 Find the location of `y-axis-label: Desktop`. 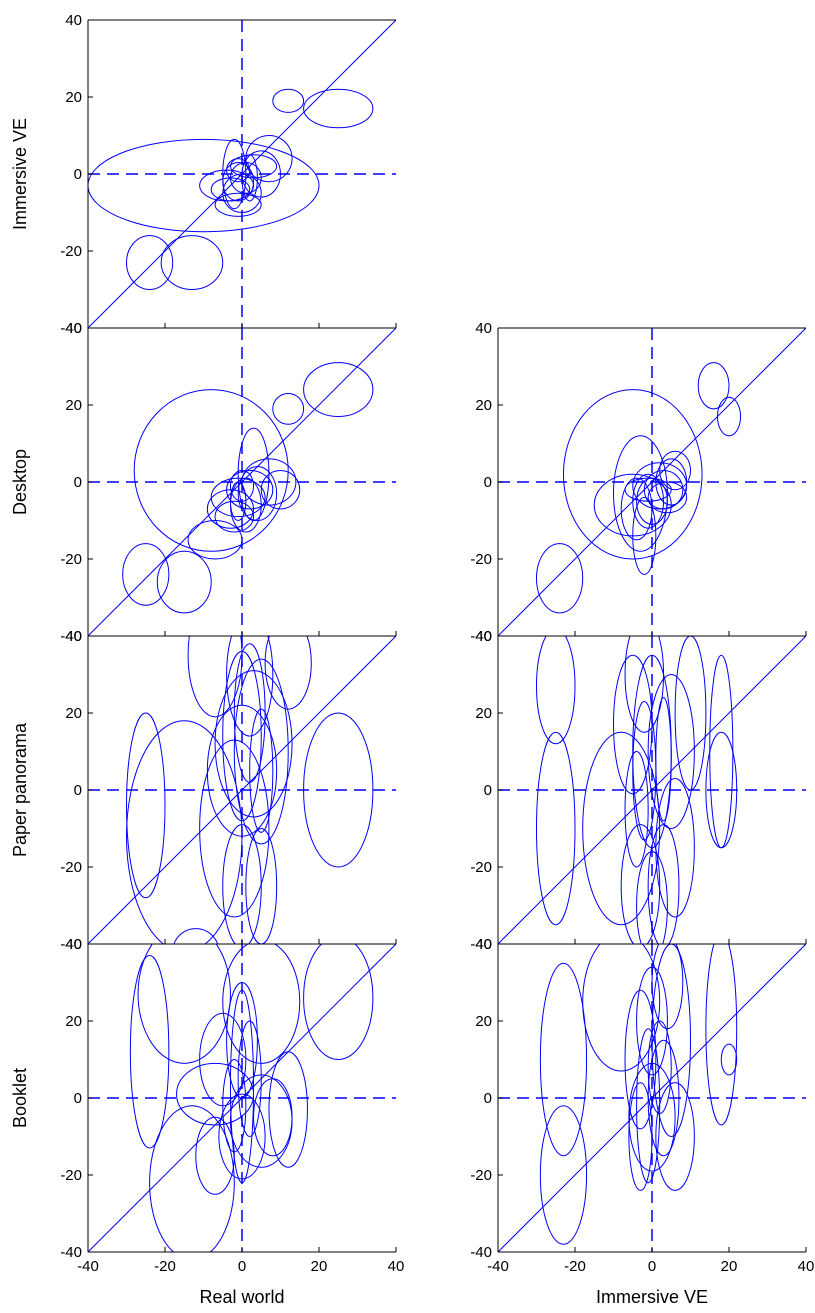

y-axis-label: Desktop is located at coordinates (20, 482).